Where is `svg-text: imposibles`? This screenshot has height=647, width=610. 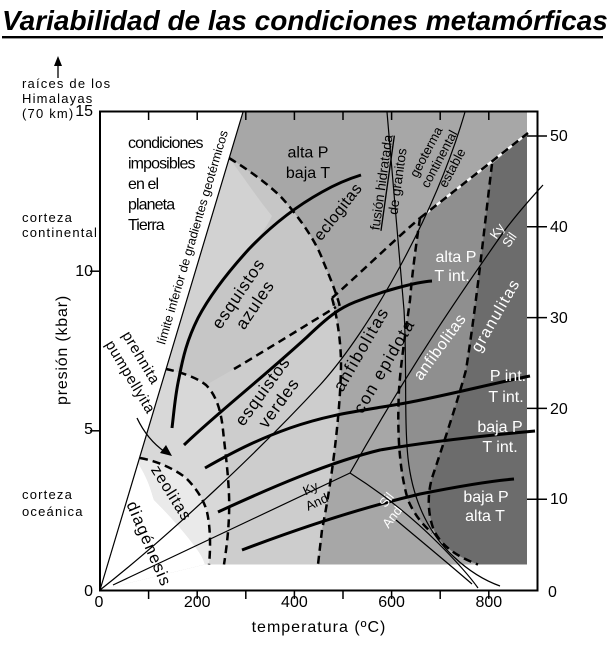
svg-text: imposibles is located at coordinates (161, 164).